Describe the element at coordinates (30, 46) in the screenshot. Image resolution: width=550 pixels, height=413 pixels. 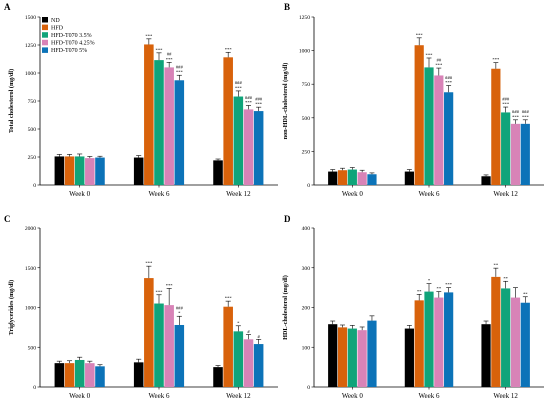
I see `y-tick-label: 1250` at that location.